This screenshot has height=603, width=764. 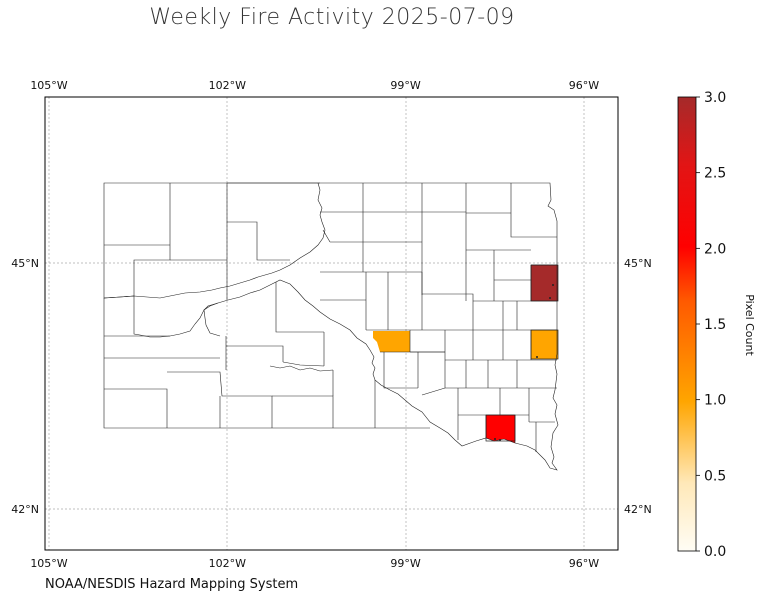 What do you see at coordinates (544, 283) in the screenshot?
I see `county-fire-high` at bounding box center [544, 283].